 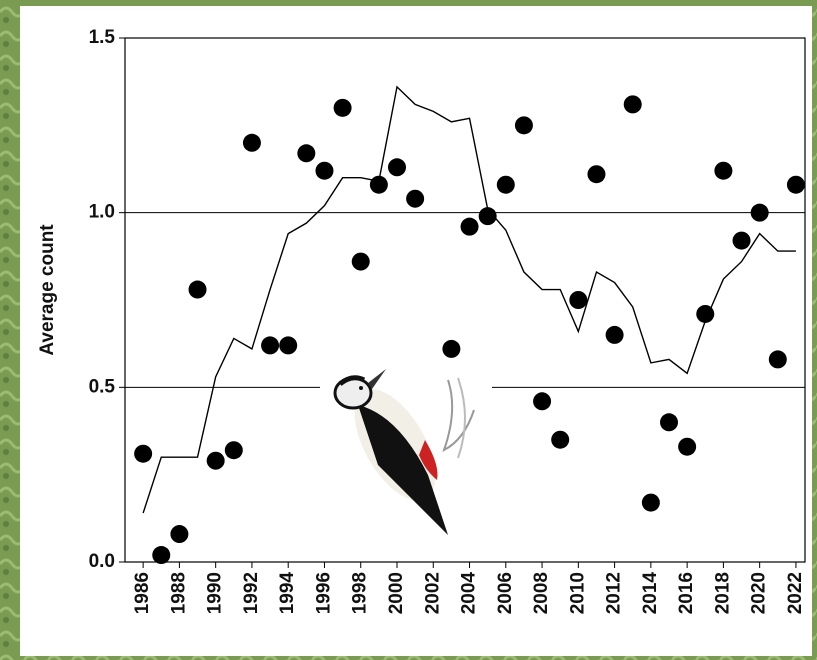 What do you see at coordinates (287, 593) in the screenshot?
I see `x-tick-label: 1994` at bounding box center [287, 593].